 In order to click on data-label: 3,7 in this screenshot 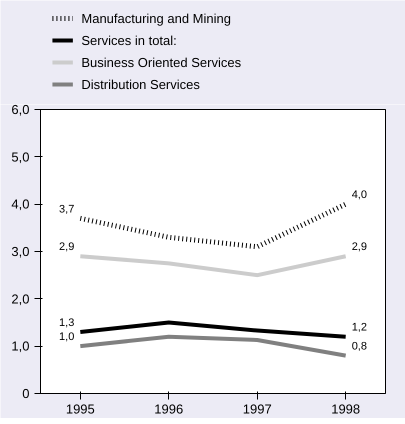, I will do `click(66, 209)`.